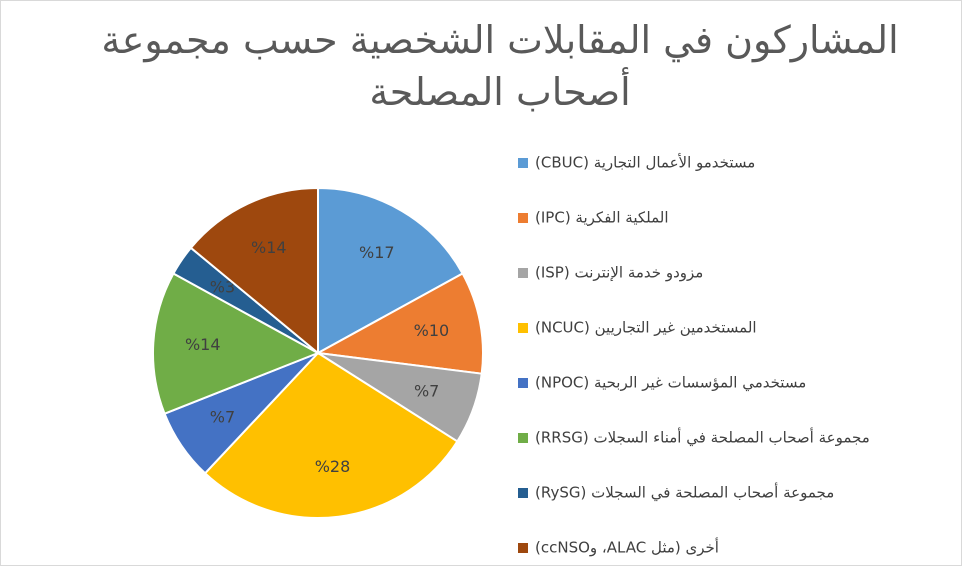  What do you see at coordinates (645, 162) in the screenshot?
I see `legend-label: مستخدمو الأعمال التجارية (CBUC)` at bounding box center [645, 162].